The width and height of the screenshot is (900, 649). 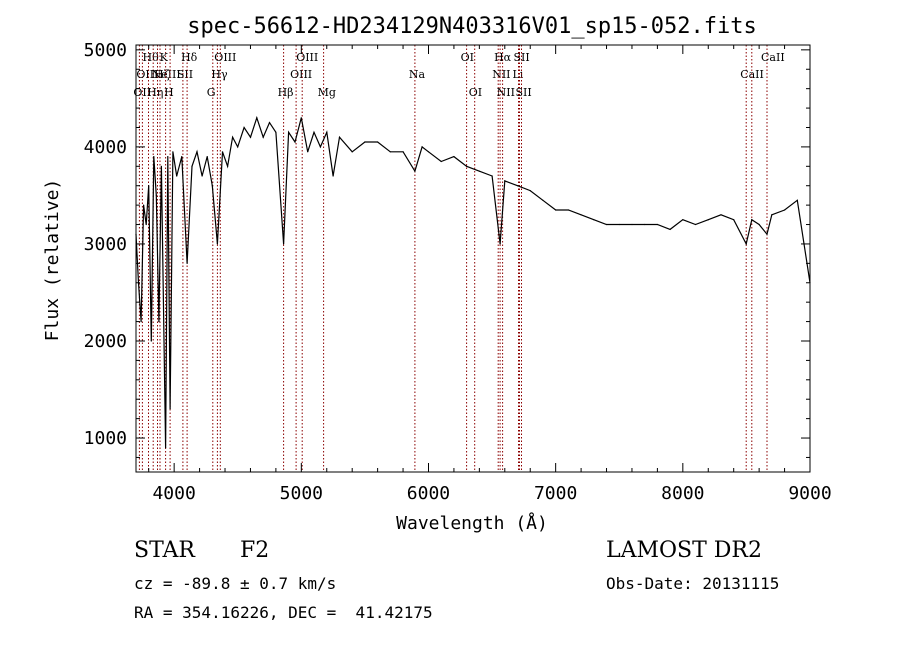 I want to click on observation-date: Obs-Date: 20131115, so click(x=693, y=583).